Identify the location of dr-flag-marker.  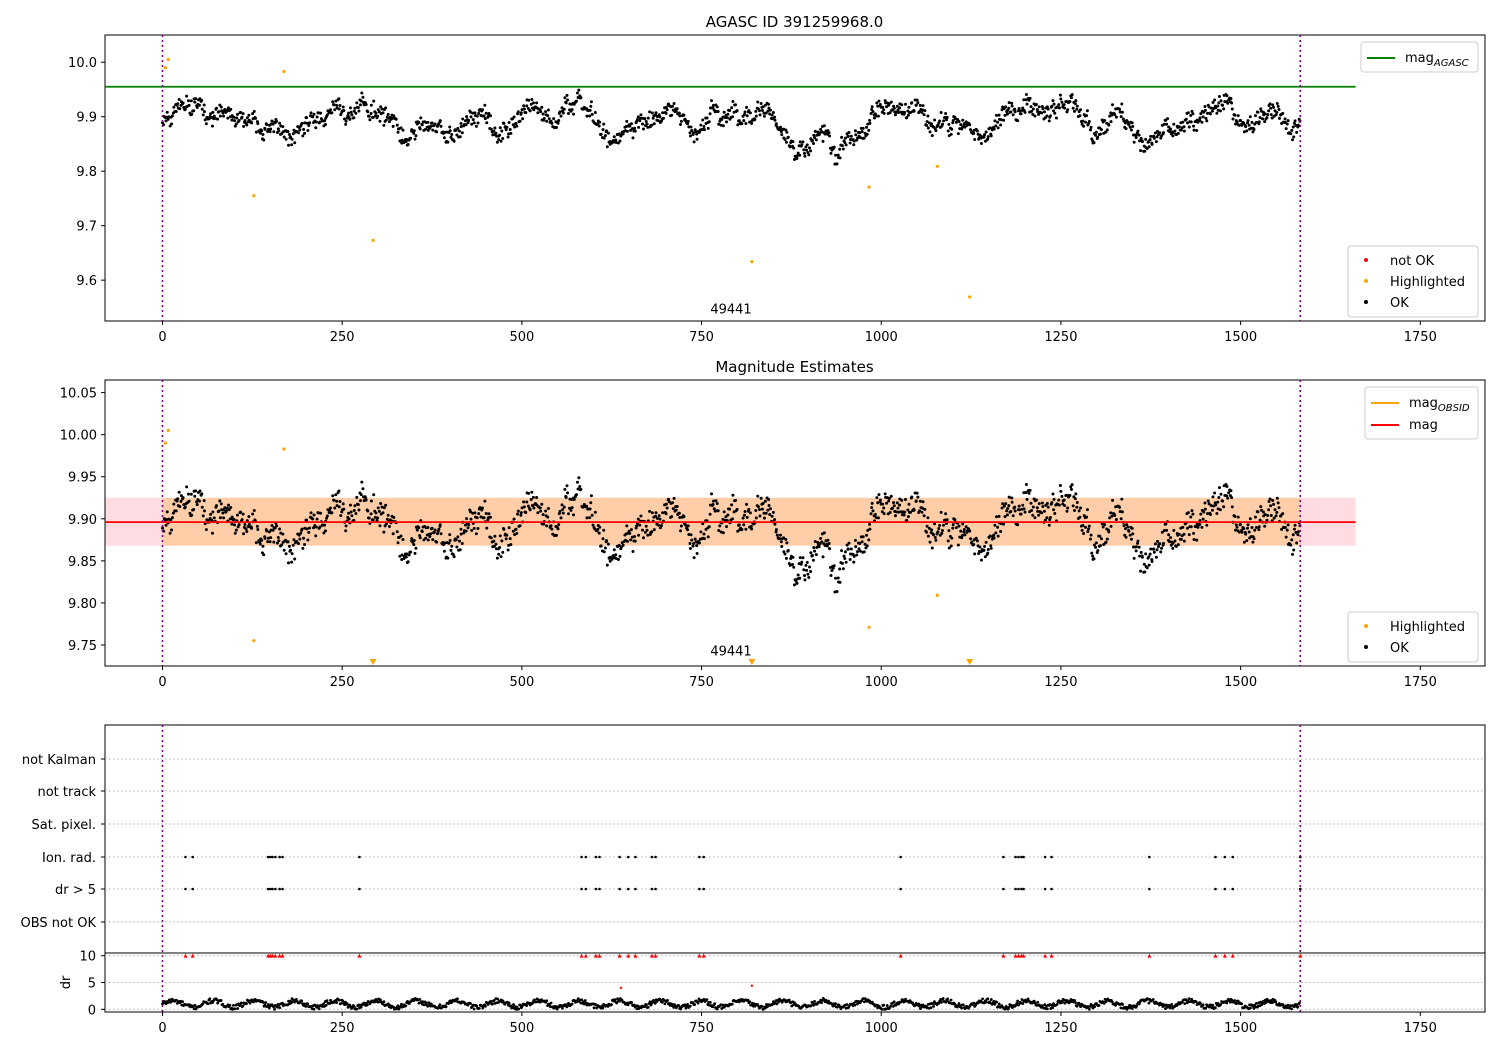
(1003, 955).